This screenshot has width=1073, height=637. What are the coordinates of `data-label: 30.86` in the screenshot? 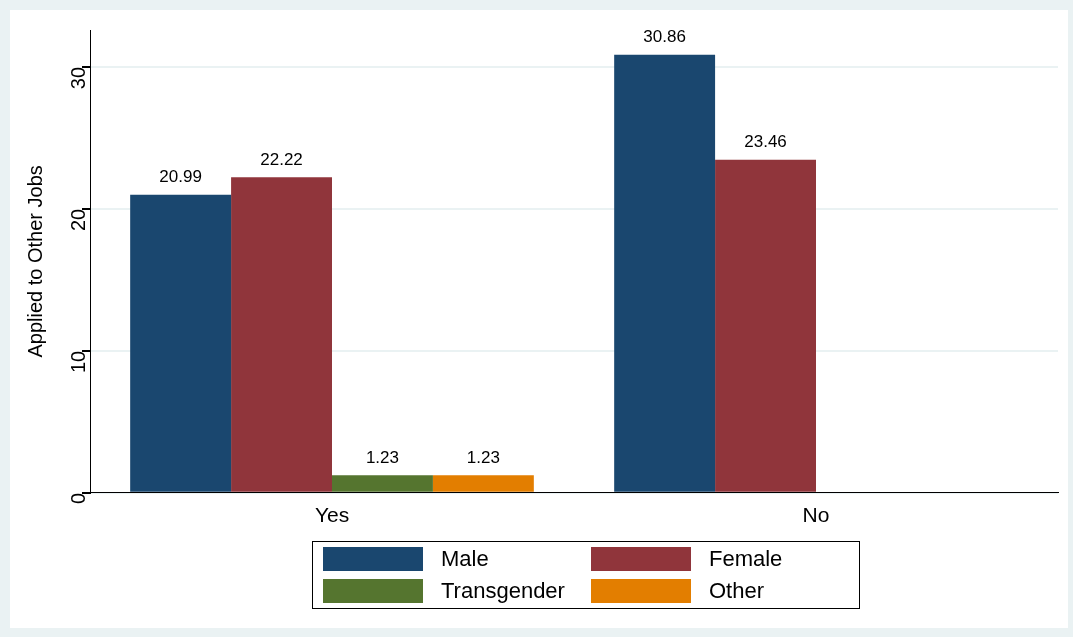 It's located at (664, 36).